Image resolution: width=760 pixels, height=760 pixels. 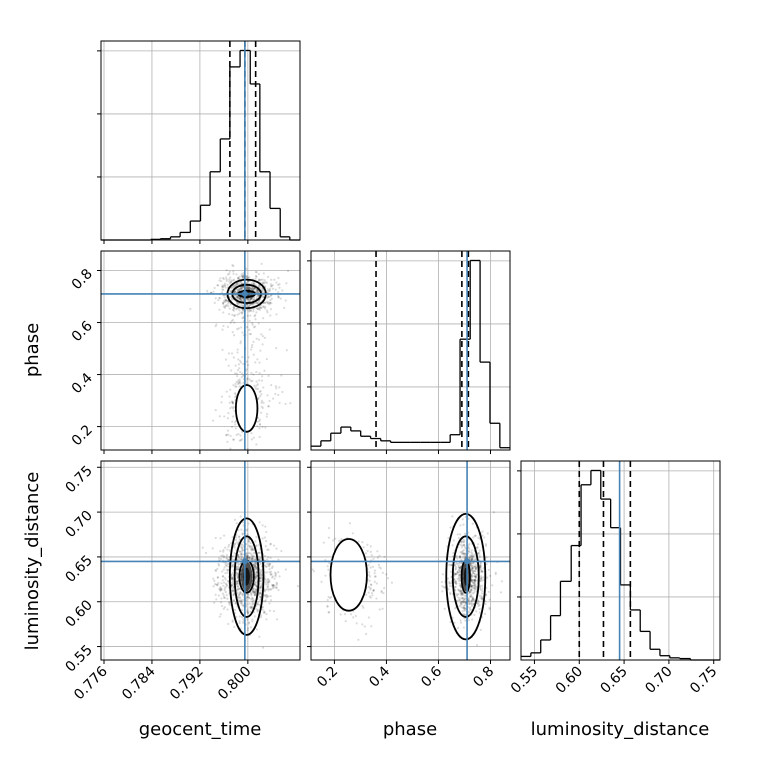 I want to click on x-axis-label-luminosity-distance: luminosity_distance, so click(x=620, y=729).